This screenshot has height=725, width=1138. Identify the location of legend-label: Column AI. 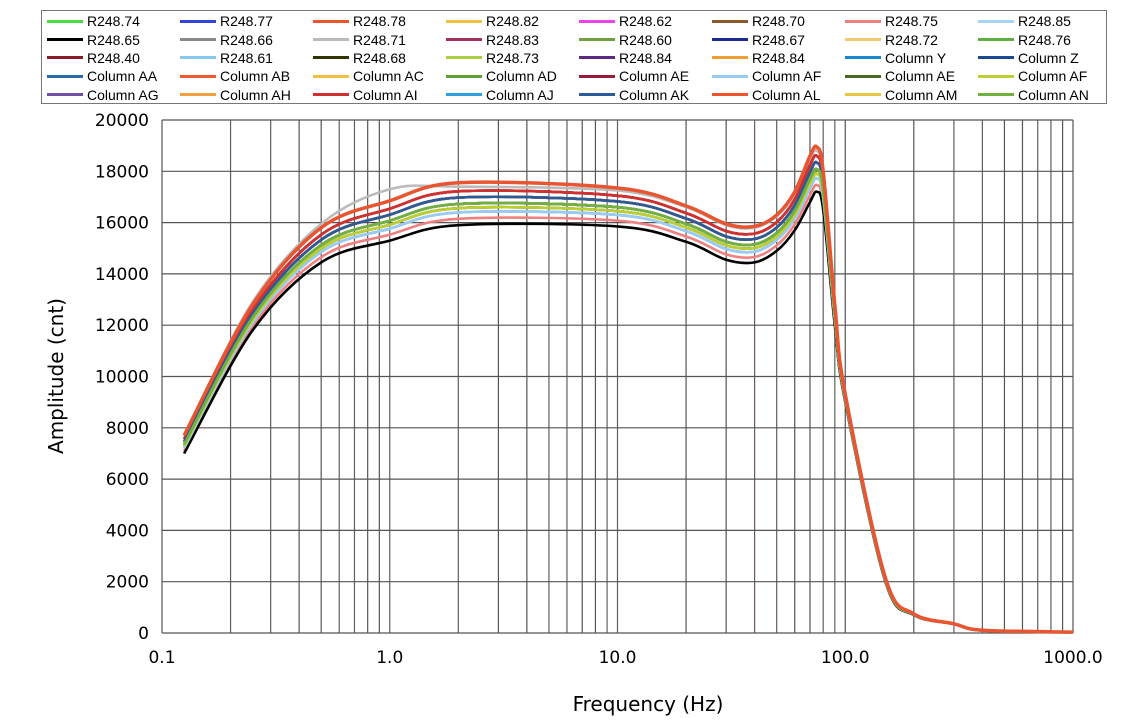
(385, 94).